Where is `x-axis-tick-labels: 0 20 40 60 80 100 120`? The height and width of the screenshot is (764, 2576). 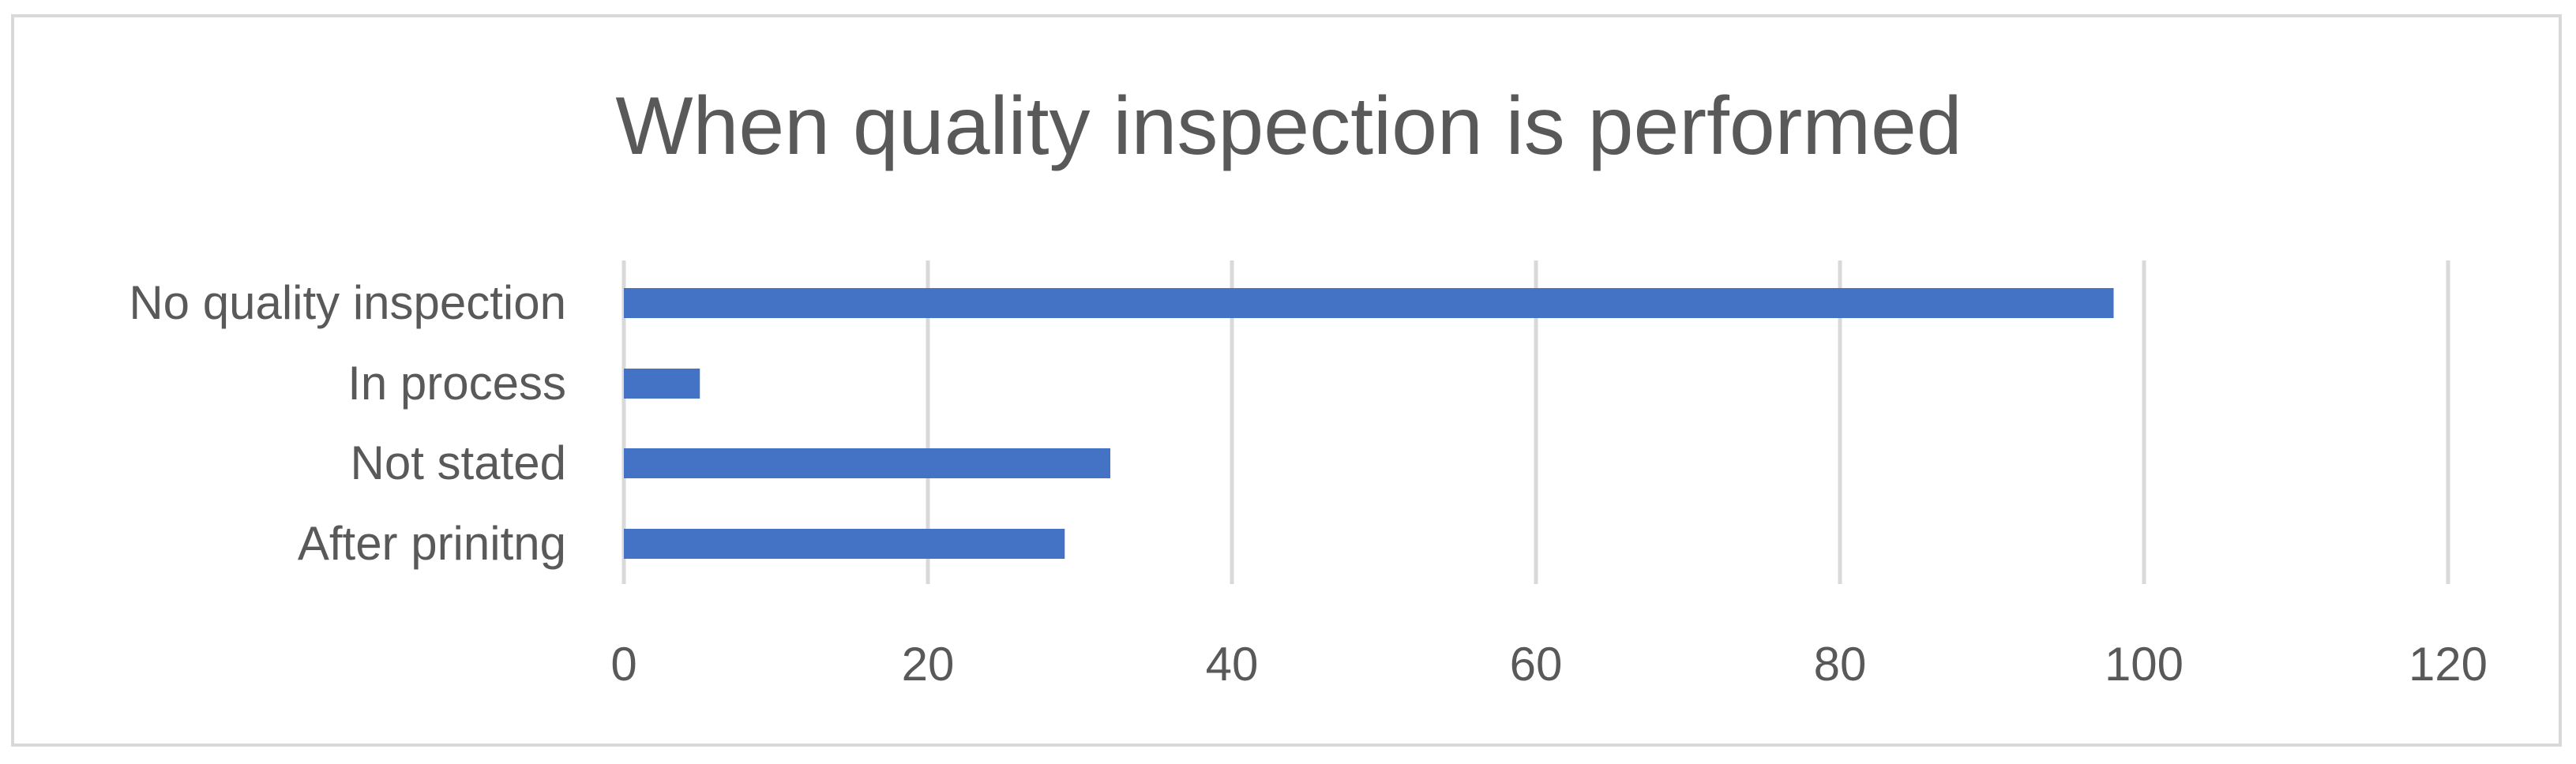 x-axis-tick-labels: 0 20 40 60 80 100 120 is located at coordinates (1549, 664).